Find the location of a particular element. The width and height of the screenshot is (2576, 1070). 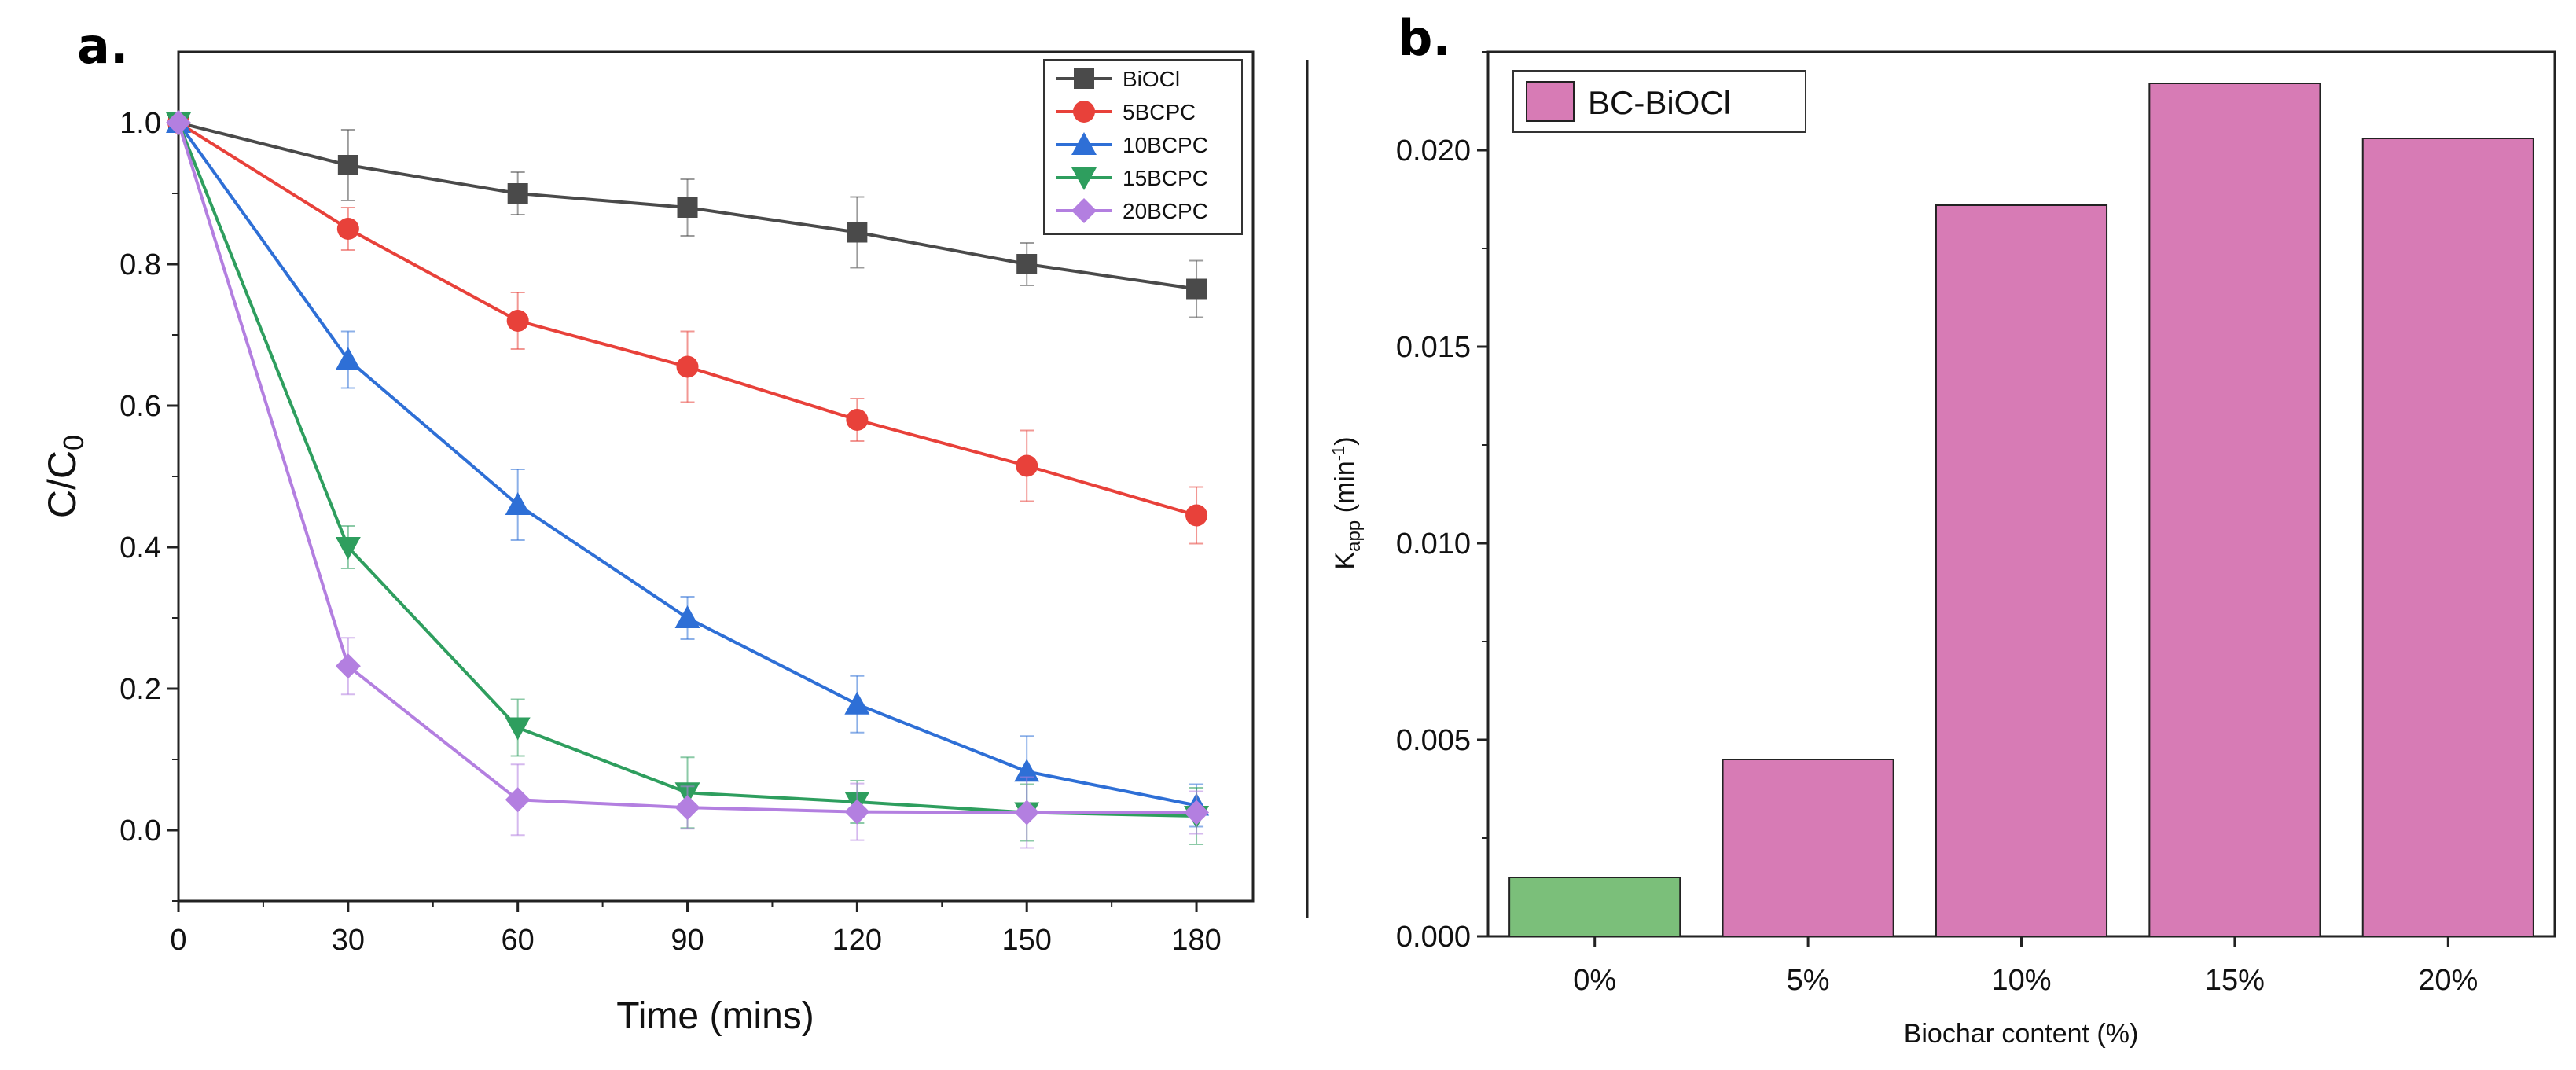

plot-b-ylabel-main: K is located at coordinates (1345, 561).